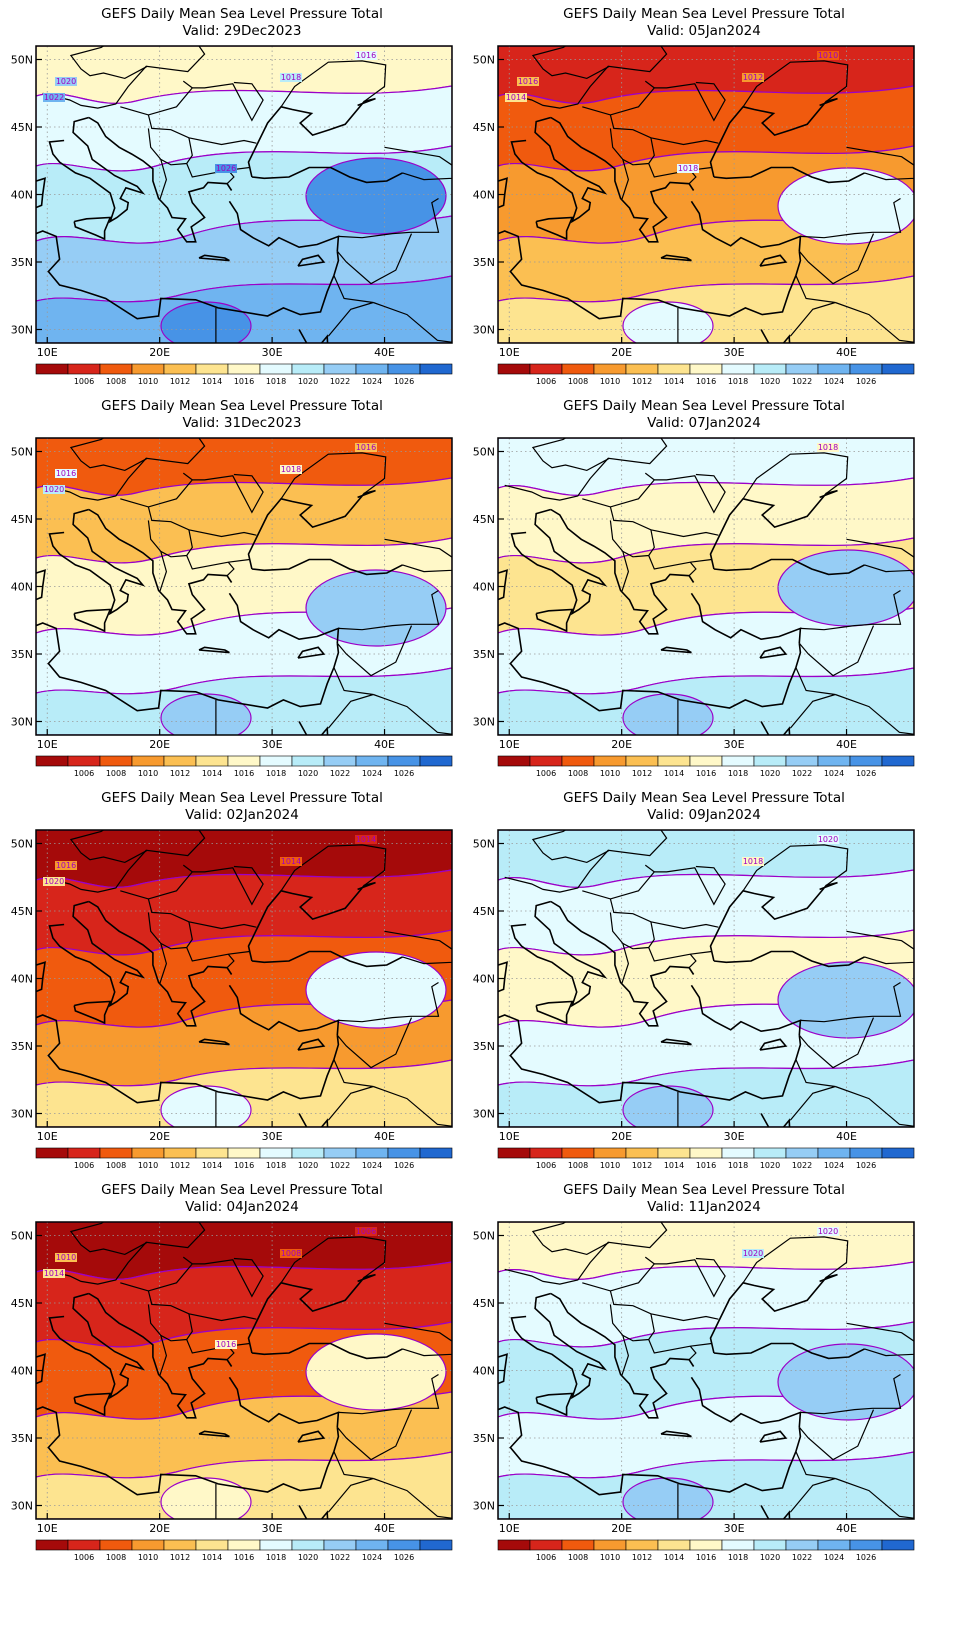 The width and height of the screenshot is (964, 1640). I want to click on colorbar-label: 1006, so click(546, 1165).